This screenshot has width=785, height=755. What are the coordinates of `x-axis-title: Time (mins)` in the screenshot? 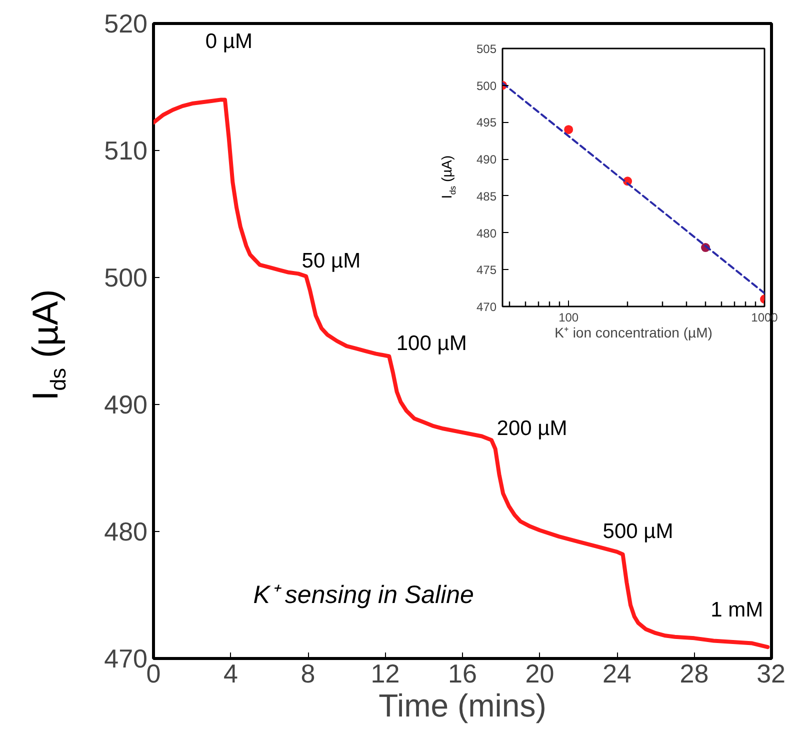 It's located at (462, 706).